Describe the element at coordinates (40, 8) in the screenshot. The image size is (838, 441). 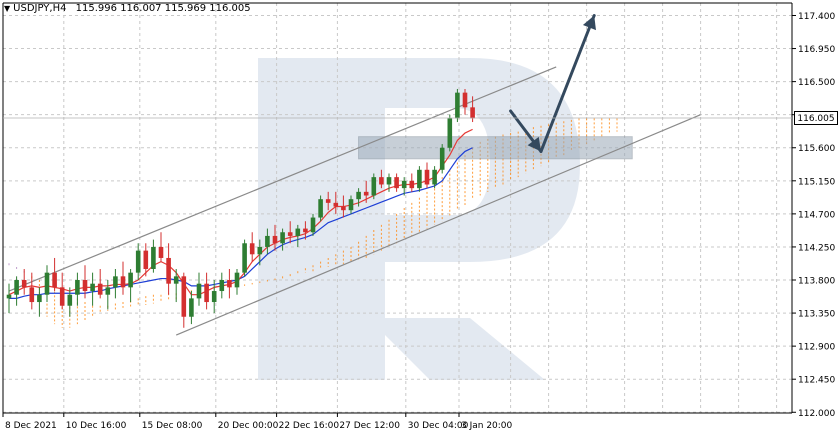
I see `symbol-timeframe: USDJPY,H4` at that location.